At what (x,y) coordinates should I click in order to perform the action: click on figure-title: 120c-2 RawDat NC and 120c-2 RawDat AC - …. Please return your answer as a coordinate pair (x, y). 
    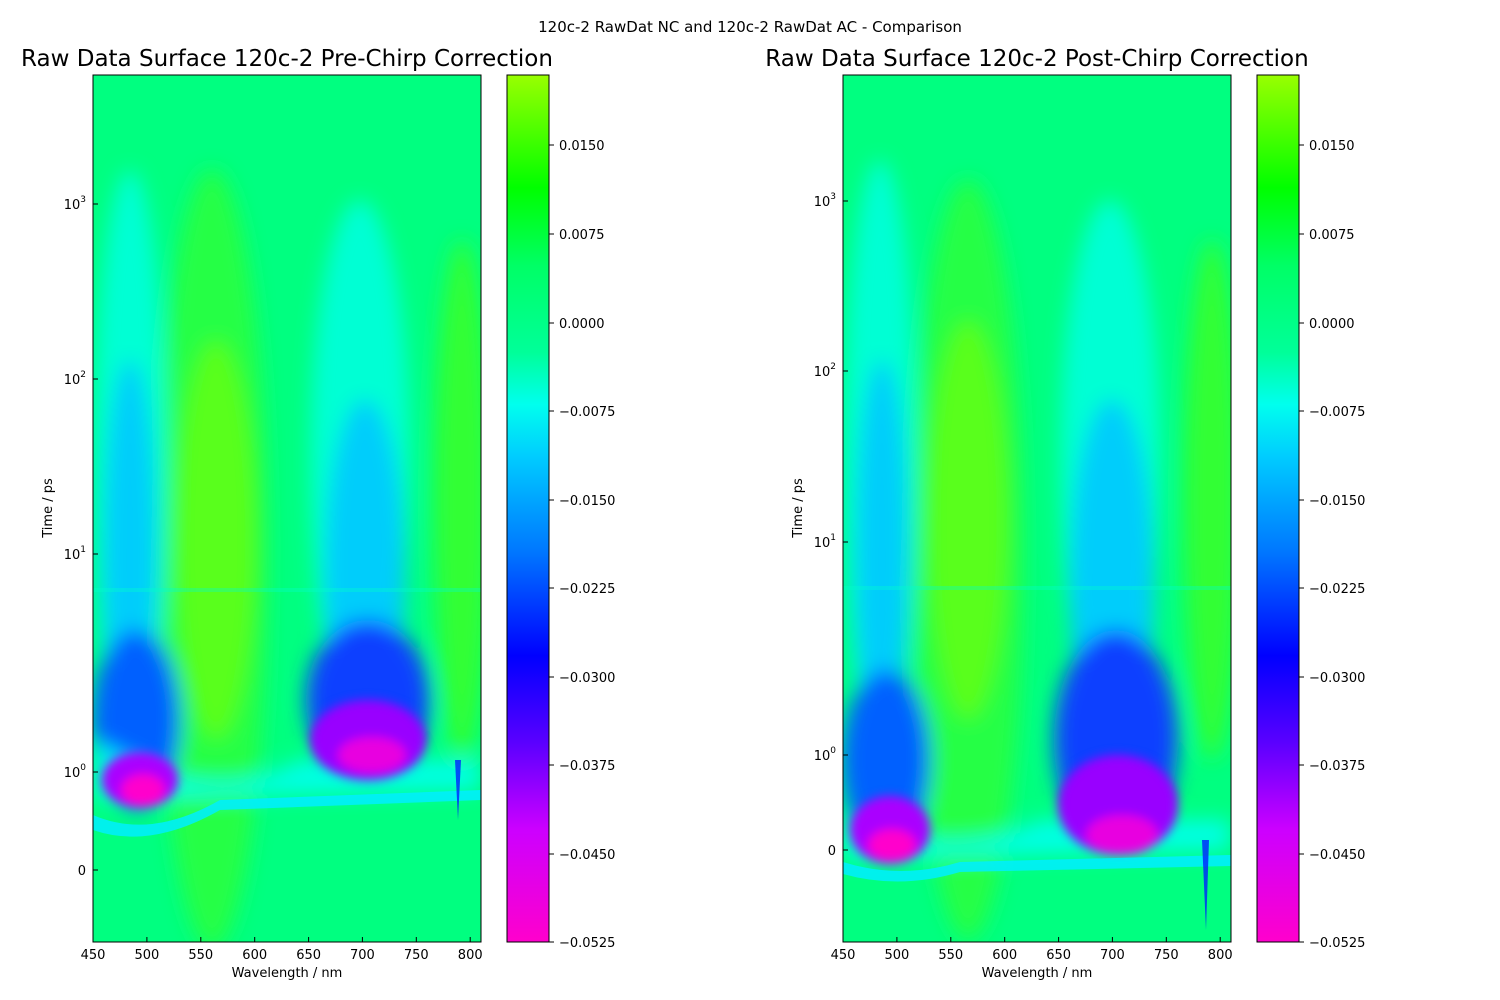
    Looking at the image, I should click on (750, 27).